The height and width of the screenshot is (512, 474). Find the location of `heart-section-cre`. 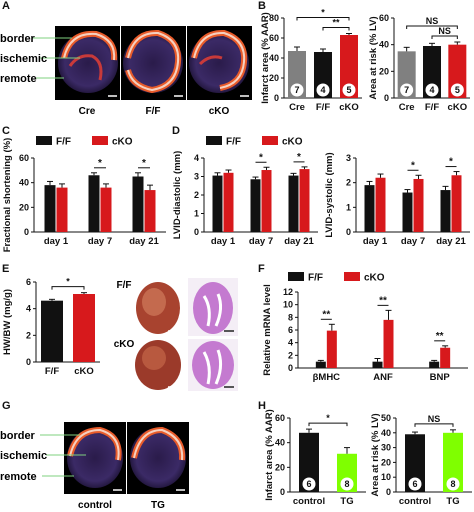

heart-section-cre is located at coordinates (88, 61).